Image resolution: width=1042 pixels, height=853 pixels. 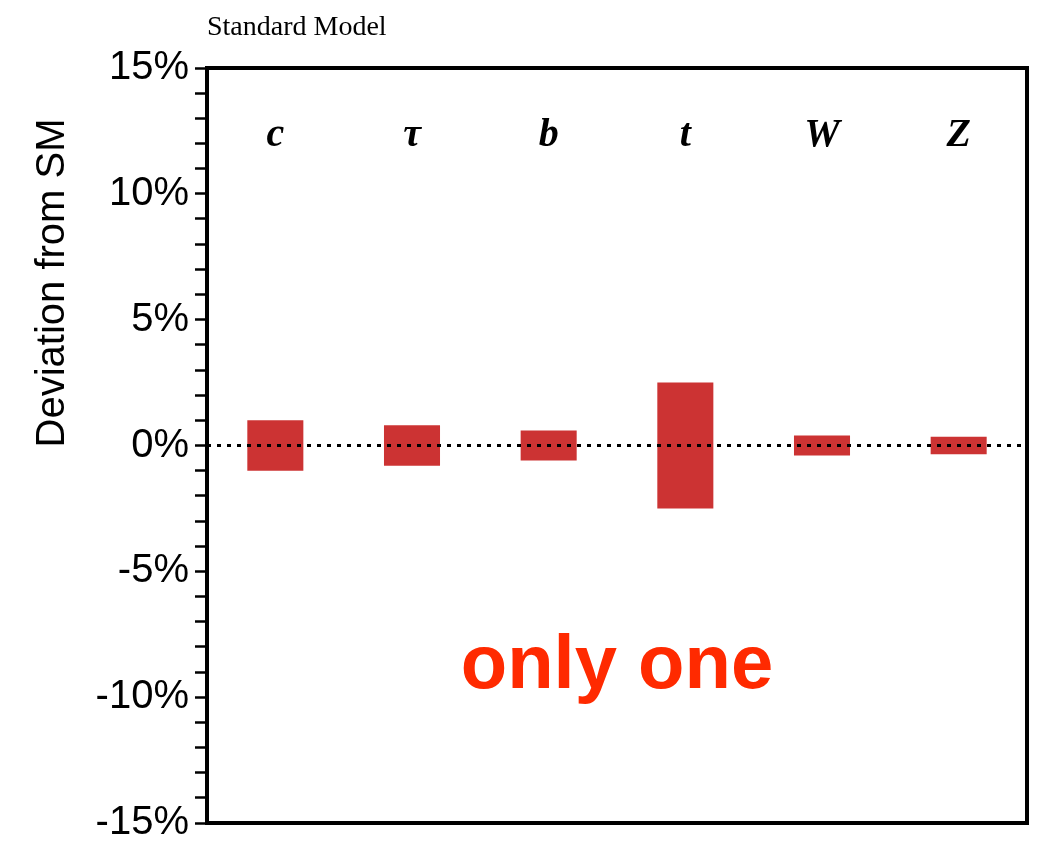 I want to click on y-tick-label: 5%, so click(x=160, y=316).